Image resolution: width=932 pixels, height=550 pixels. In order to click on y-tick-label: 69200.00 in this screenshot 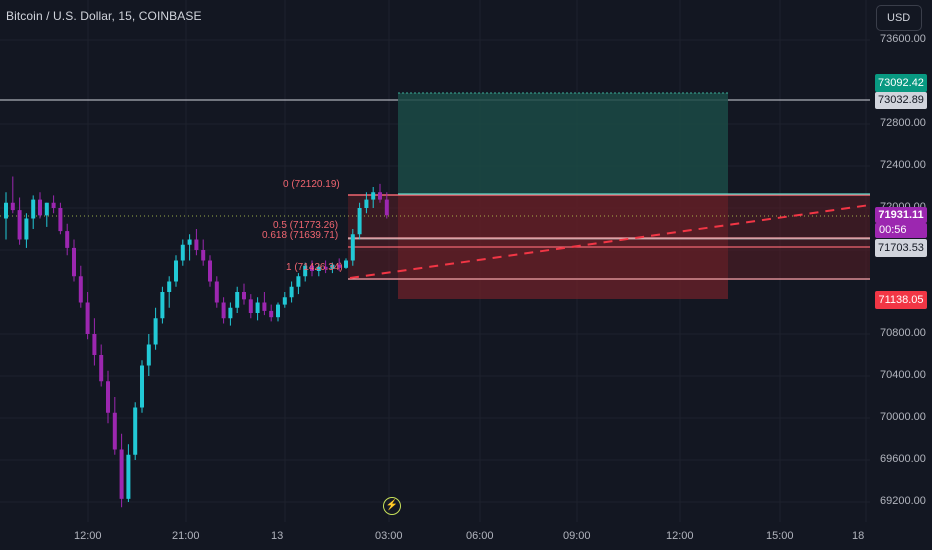, I will do `click(903, 501)`.